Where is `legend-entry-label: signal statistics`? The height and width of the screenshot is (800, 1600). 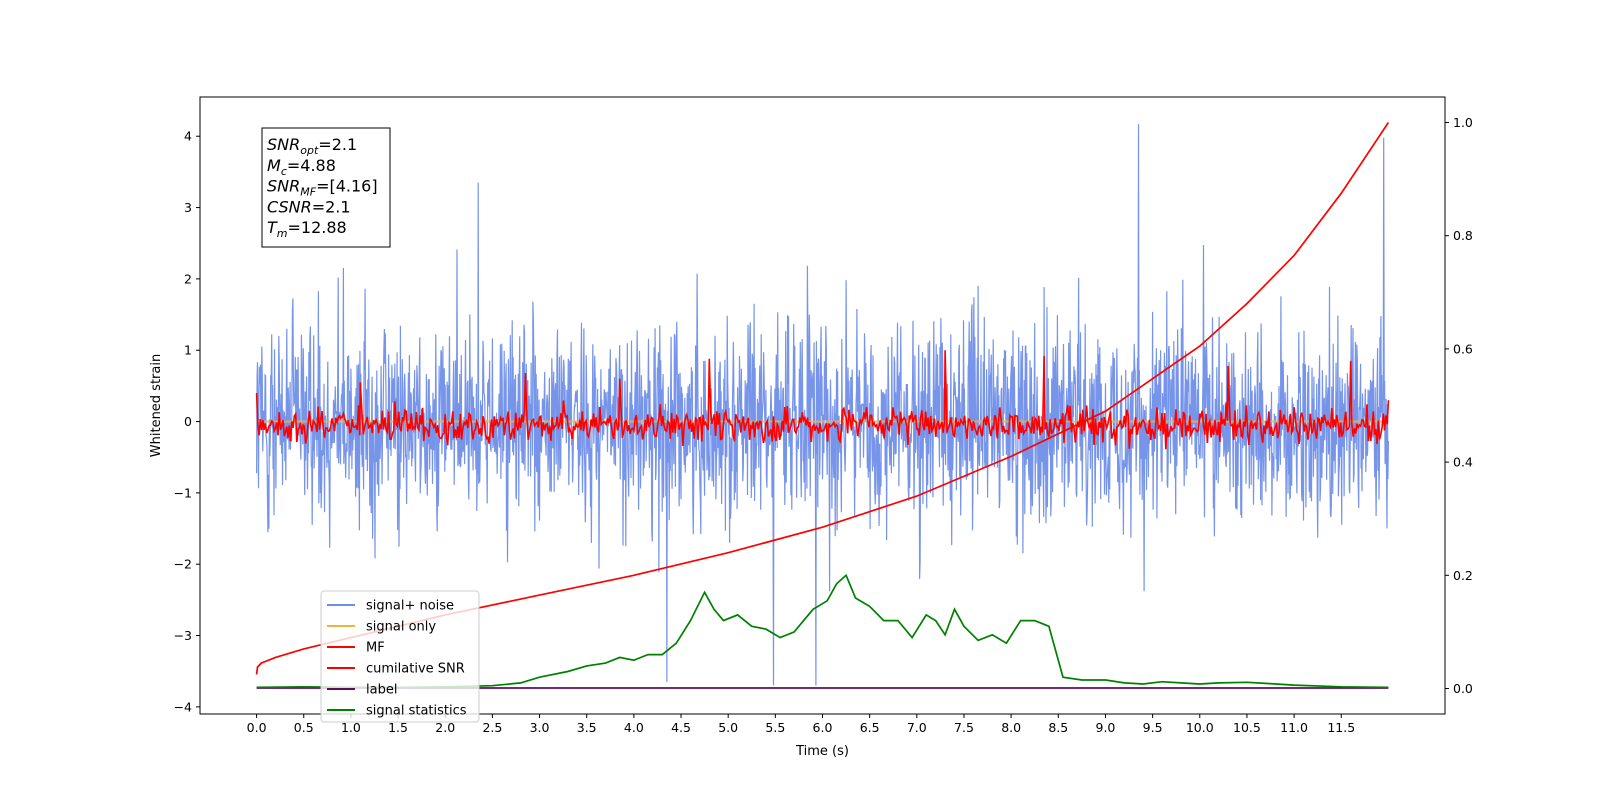
legend-entry-label: signal statistics is located at coordinates (416, 711).